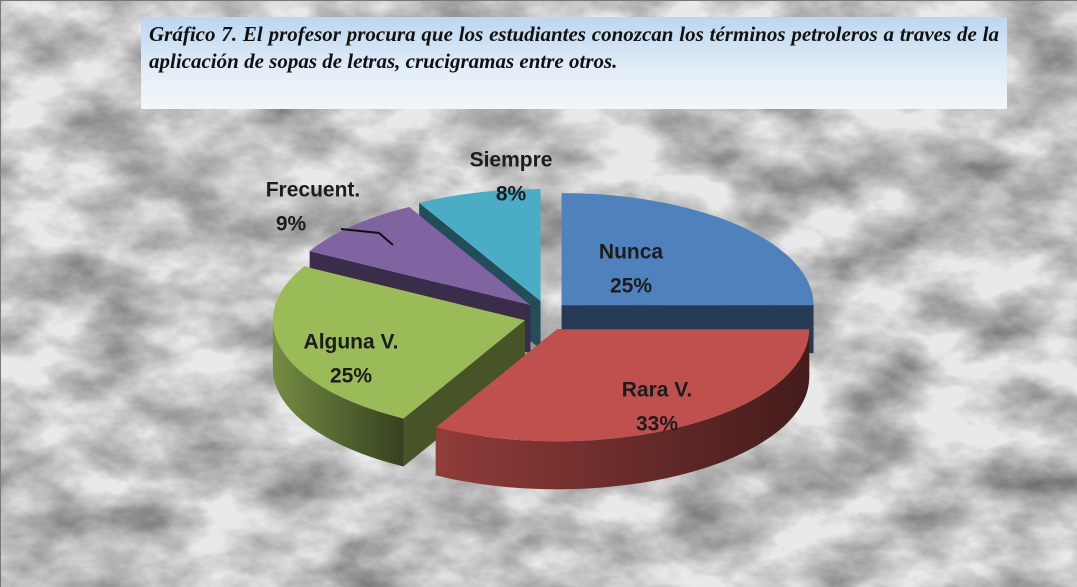 This screenshot has height=587, width=1077. Describe the element at coordinates (313, 190) in the screenshot. I see `slice-label: Frecuent.` at that location.